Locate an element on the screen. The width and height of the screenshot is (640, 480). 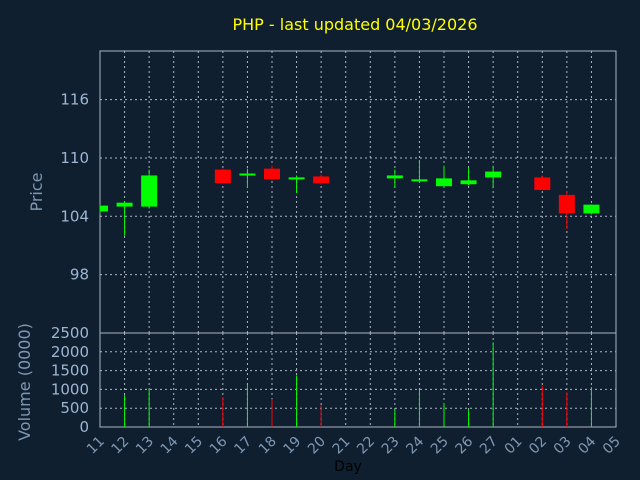
x-tick-label: 11 is located at coordinates (96, 446).